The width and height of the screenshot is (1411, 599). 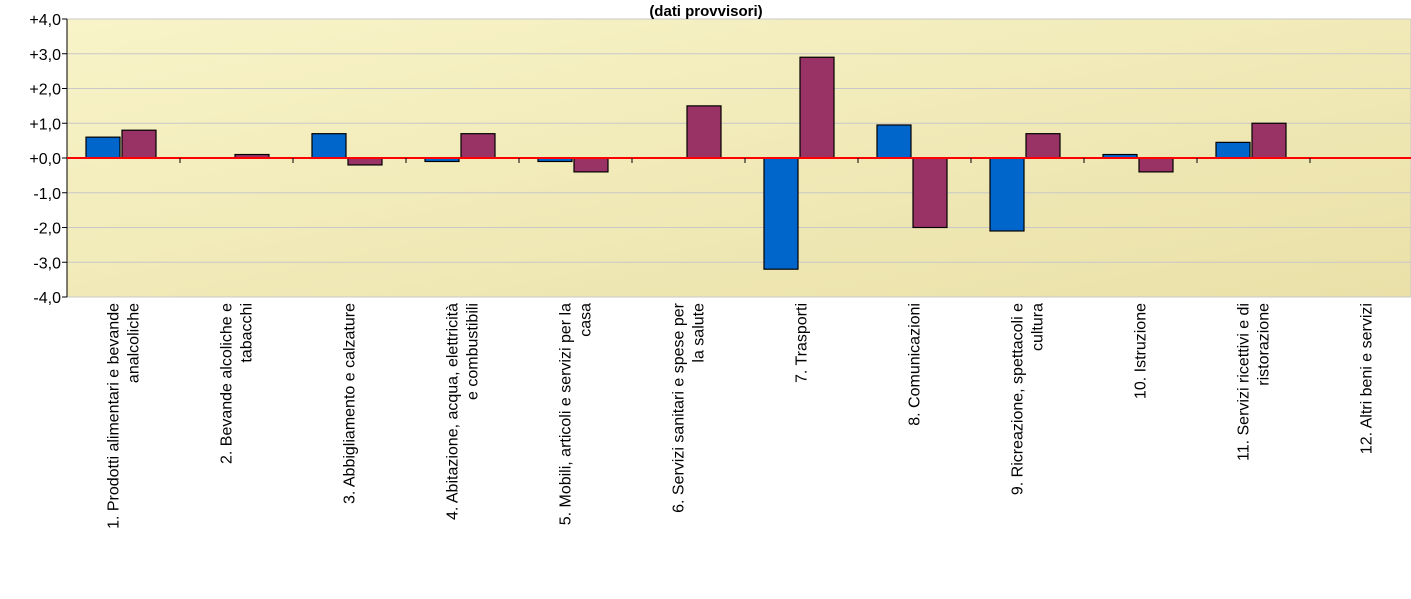 I want to click on category-label: 6. Servizi sanitari e spese per la salute, so click(x=689, y=407).